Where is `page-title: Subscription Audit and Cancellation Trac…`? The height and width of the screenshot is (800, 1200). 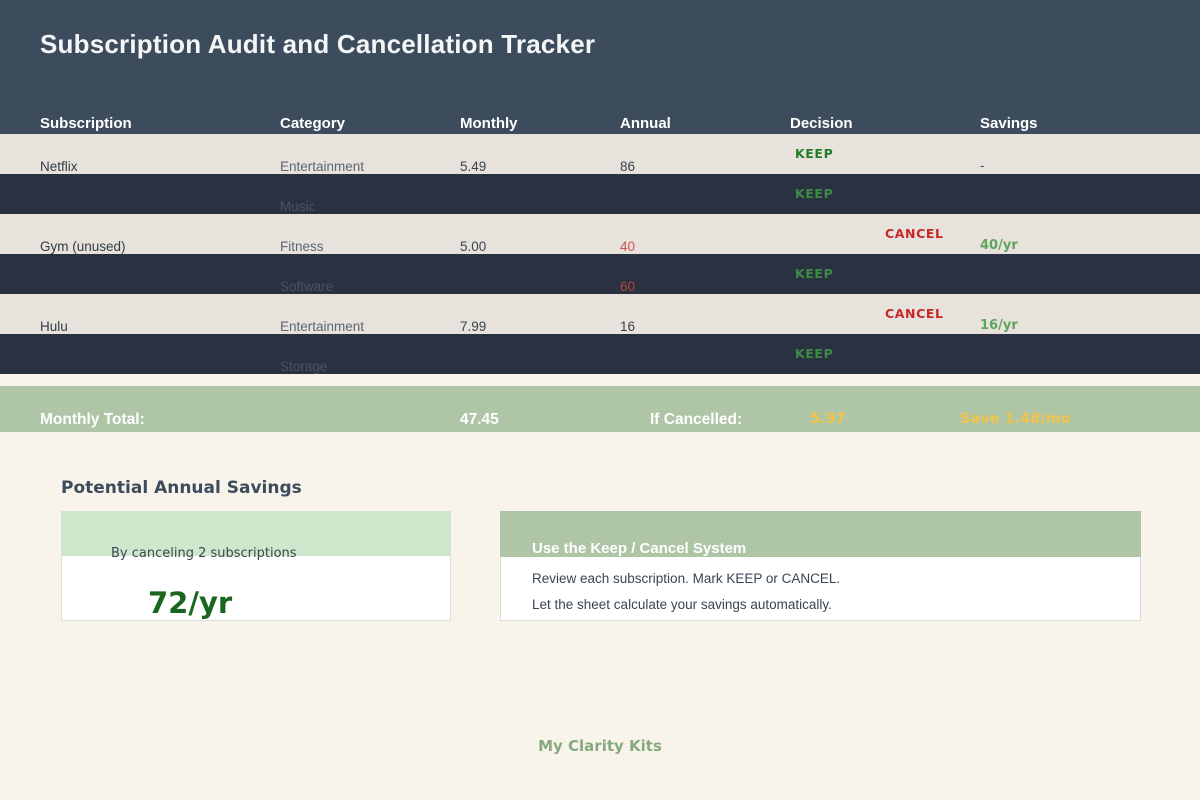
page-title: Subscription Audit and Cancellation Trac… is located at coordinates (318, 44).